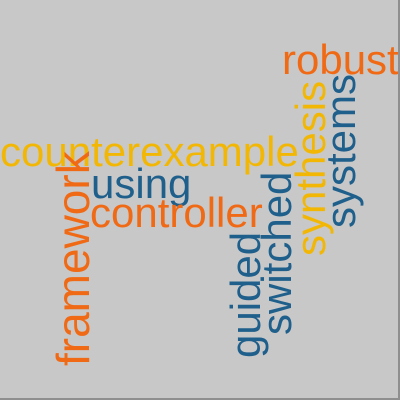 The image size is (400, 400). Describe the element at coordinates (340, 59) in the screenshot. I see `word-robust: robust` at that location.